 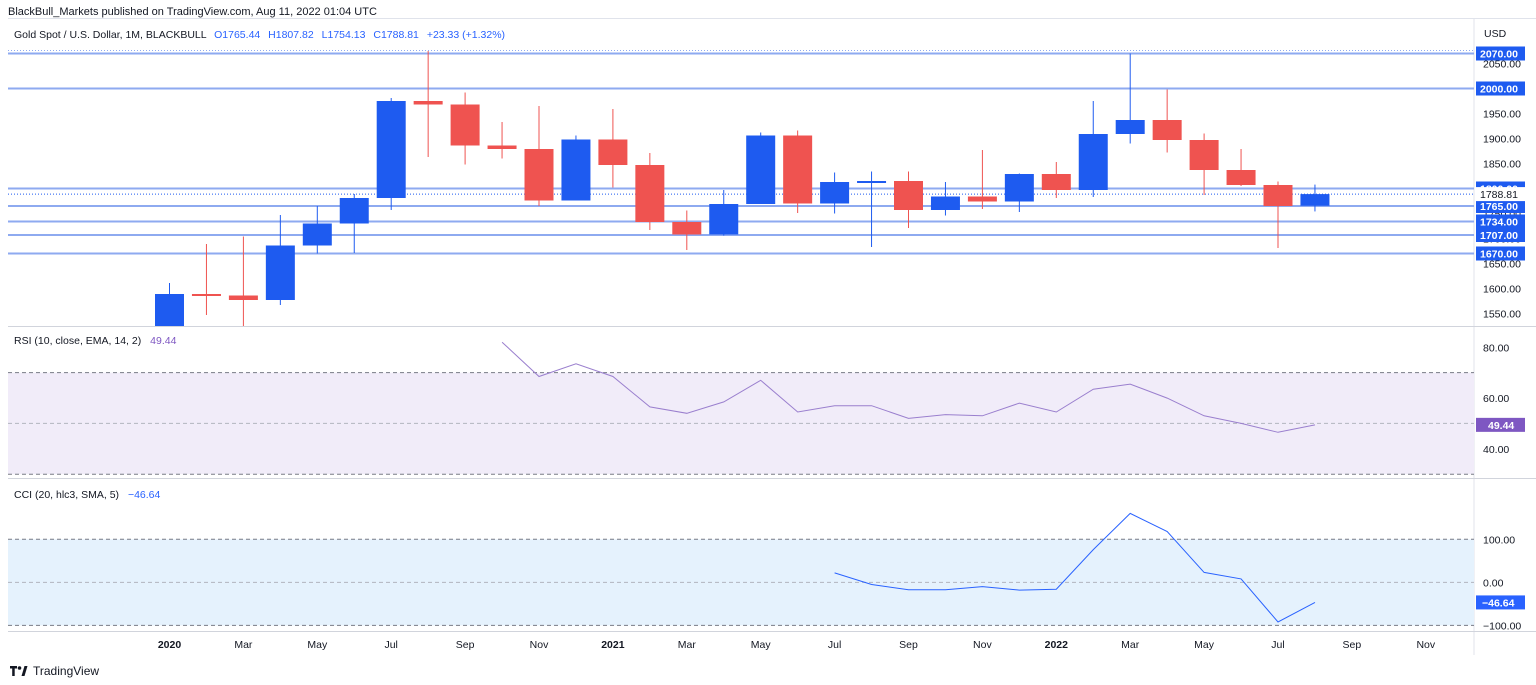 I want to click on level-tag: 2070.00, so click(x=1499, y=55).